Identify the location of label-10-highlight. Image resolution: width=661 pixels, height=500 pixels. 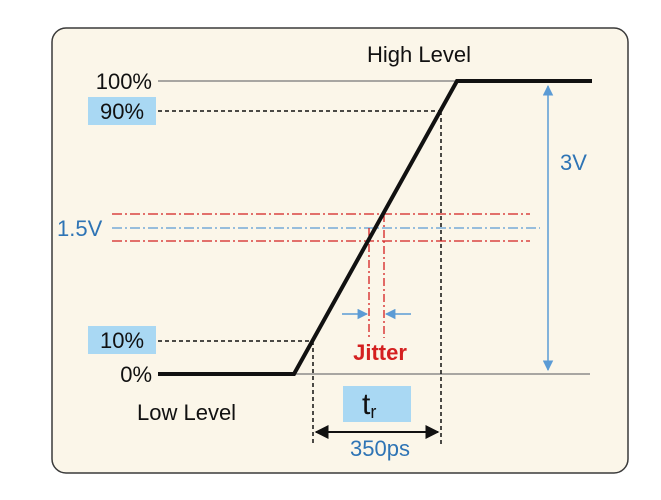
(122, 340).